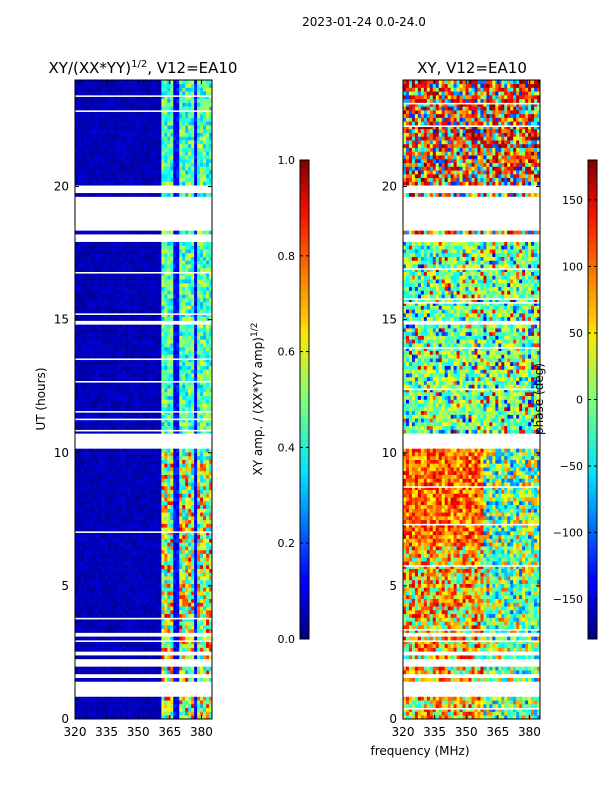  I want to click on flagged-row, so click(143, 683).